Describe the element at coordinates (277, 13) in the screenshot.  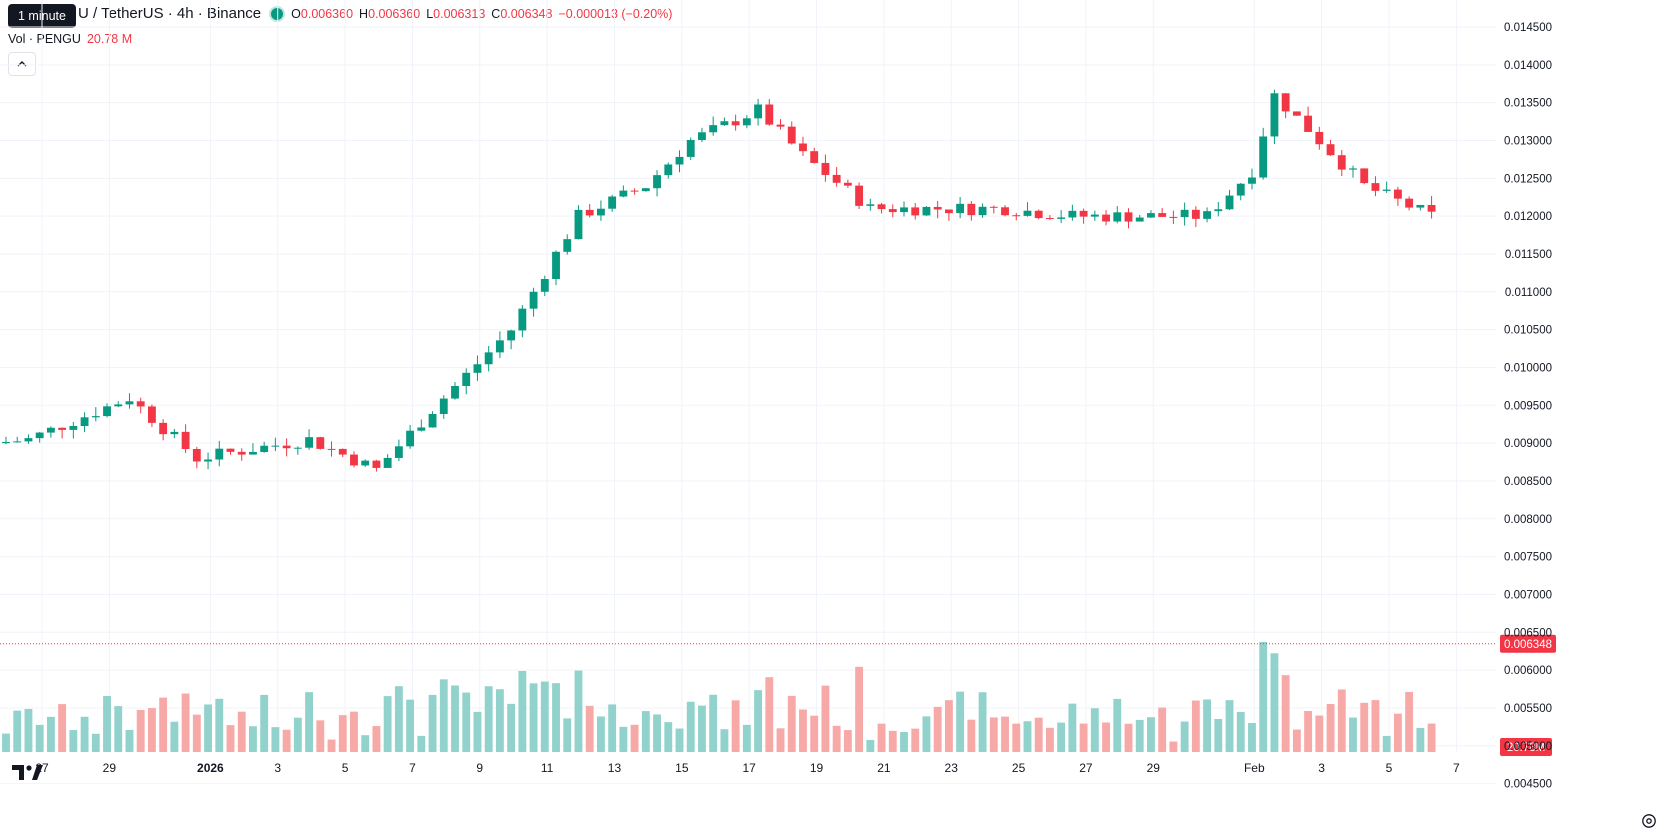
I see `market-status-dot` at that location.